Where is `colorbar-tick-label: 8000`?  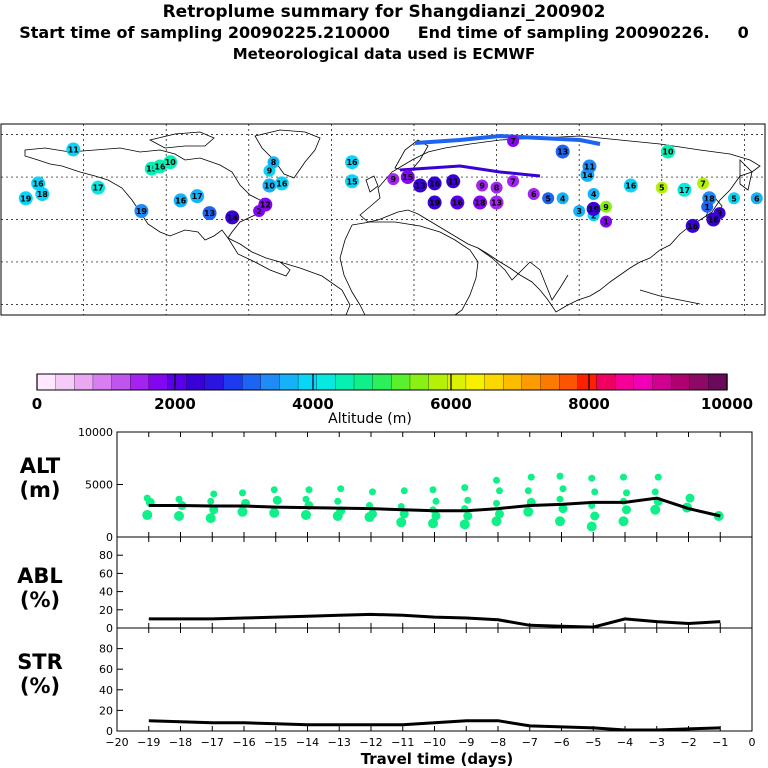
colorbar-tick-label: 8000 is located at coordinates (589, 404).